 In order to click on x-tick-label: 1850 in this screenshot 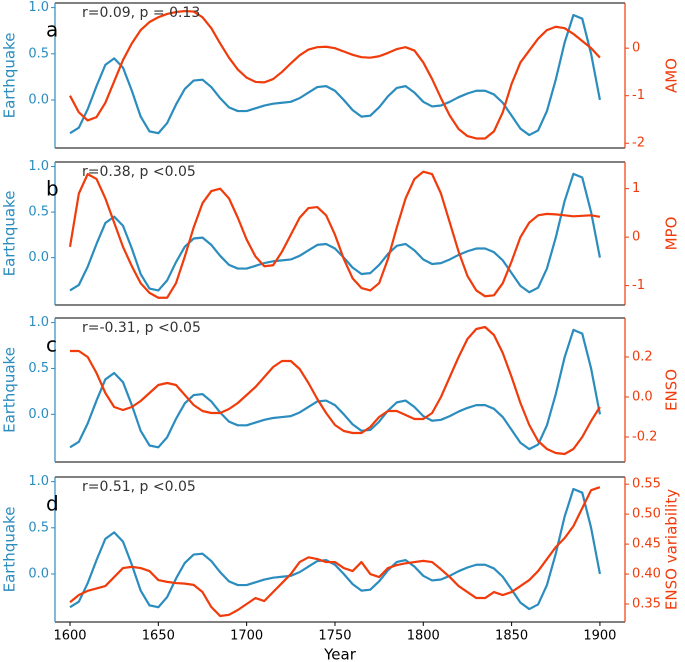, I will do `click(511, 636)`.